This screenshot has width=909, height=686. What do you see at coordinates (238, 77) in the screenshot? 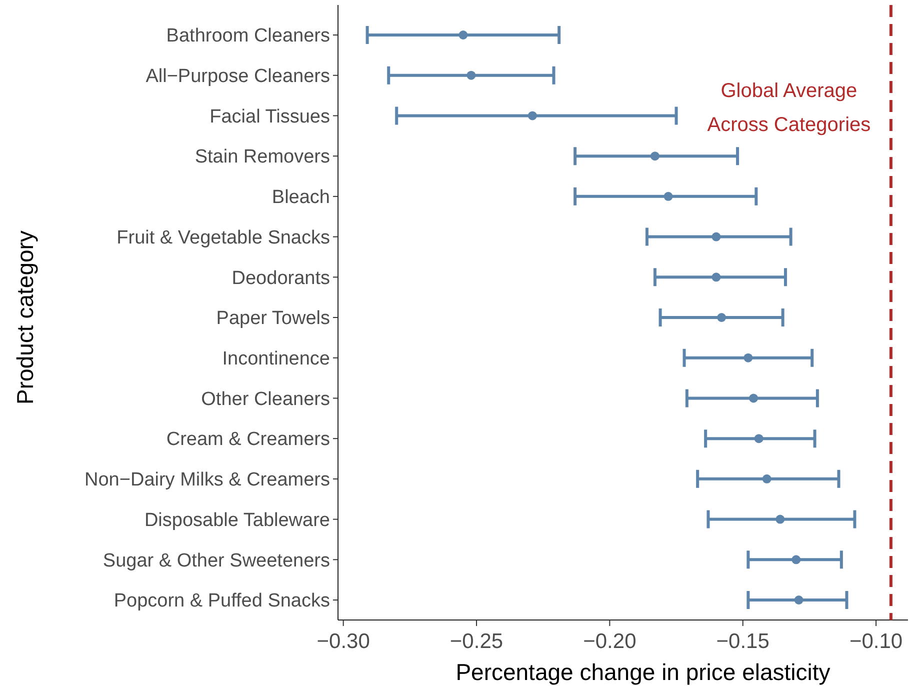
I see `y-tick-label: All−Purpose Cleaners` at bounding box center [238, 77].